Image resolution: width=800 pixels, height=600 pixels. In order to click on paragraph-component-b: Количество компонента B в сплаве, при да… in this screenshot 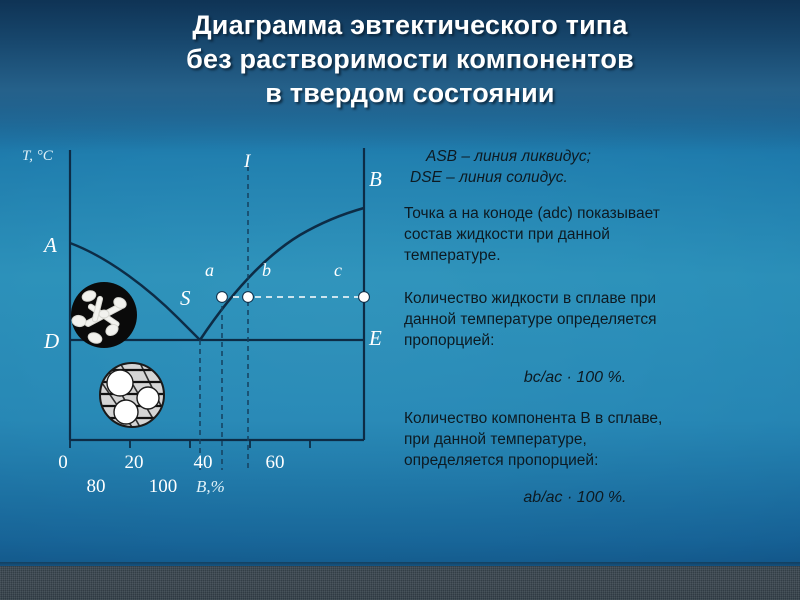, I will do `click(600, 439)`.